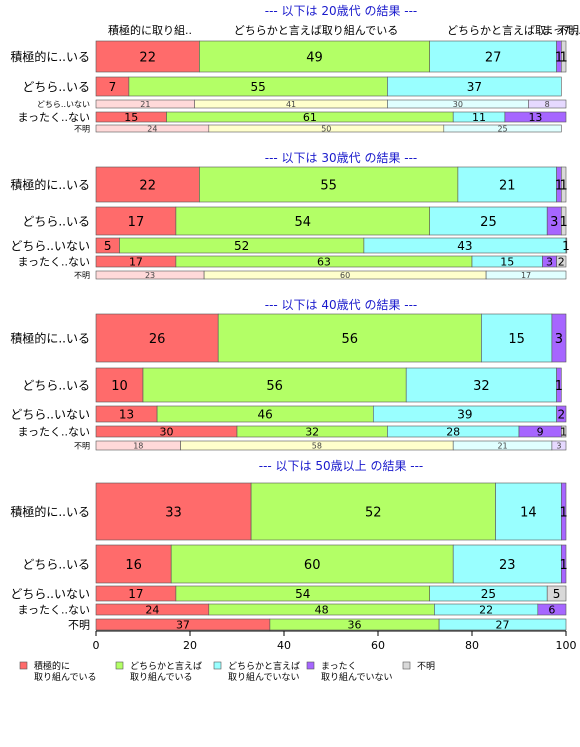 This screenshot has height=747, width=580. Describe the element at coordinates (479, 117) in the screenshot. I see `data-label: 11` at that location.